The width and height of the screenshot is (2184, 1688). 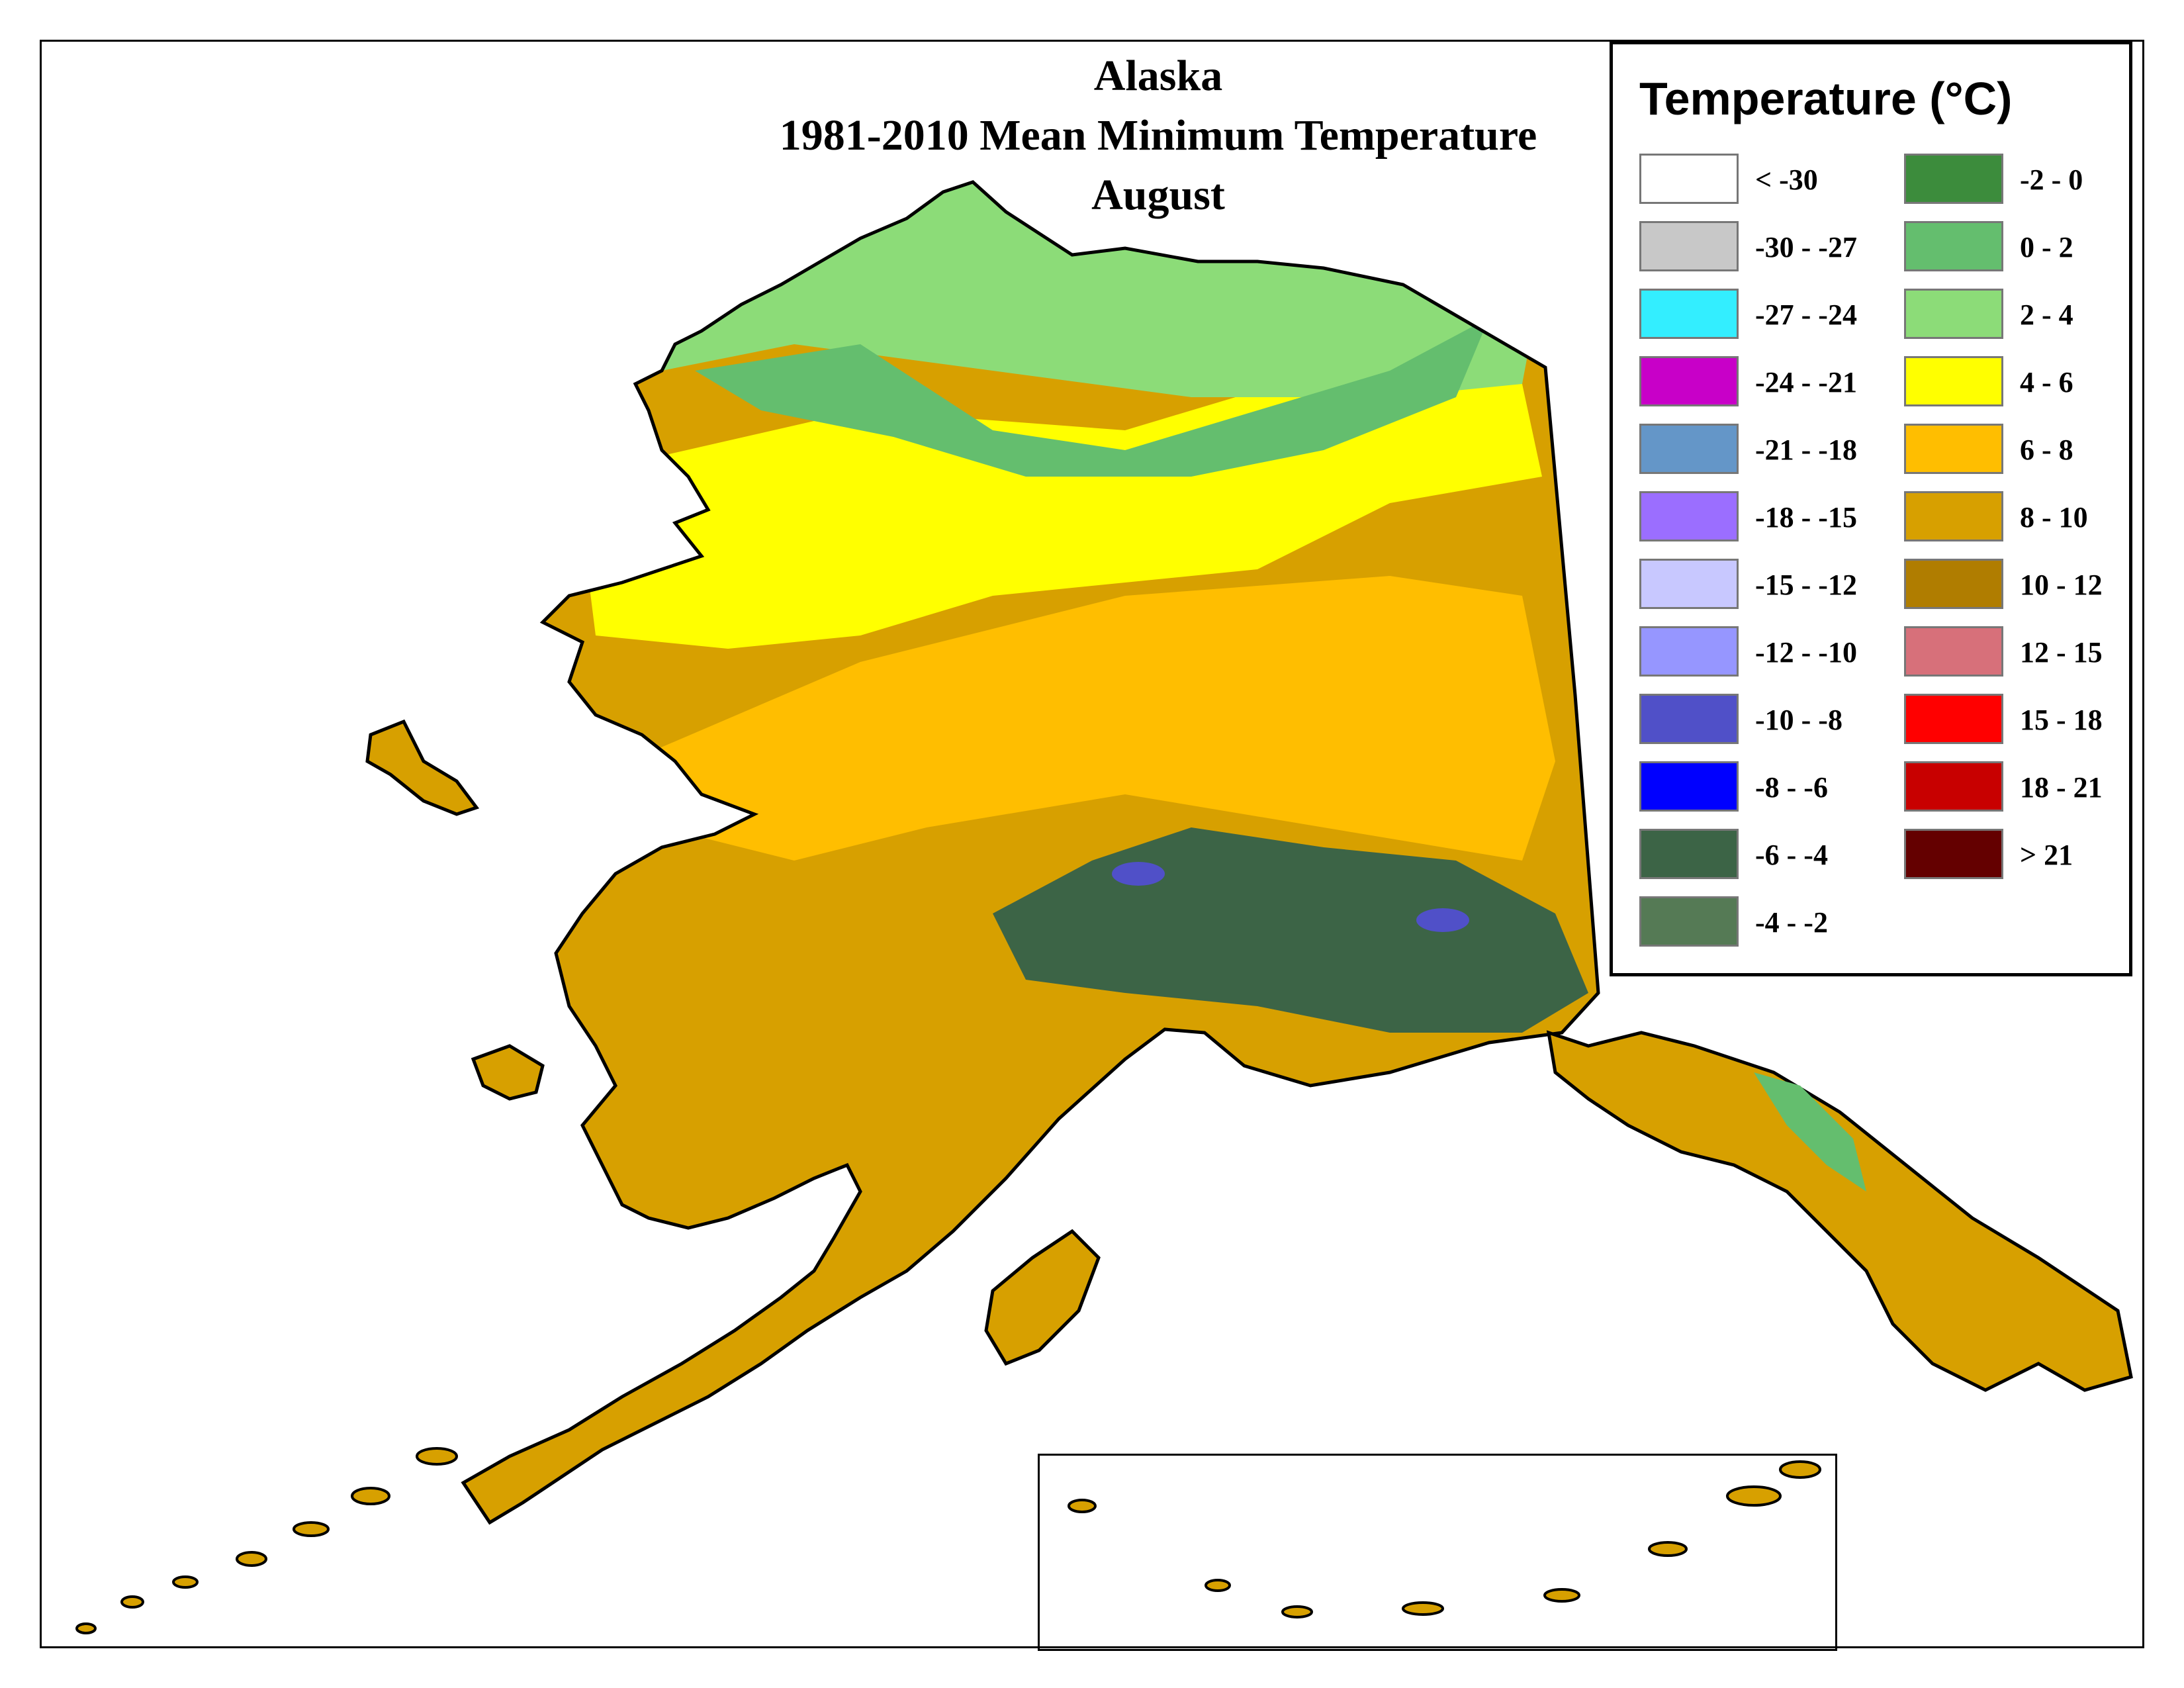 I want to click on inset-islands, so click(x=1444, y=1539).